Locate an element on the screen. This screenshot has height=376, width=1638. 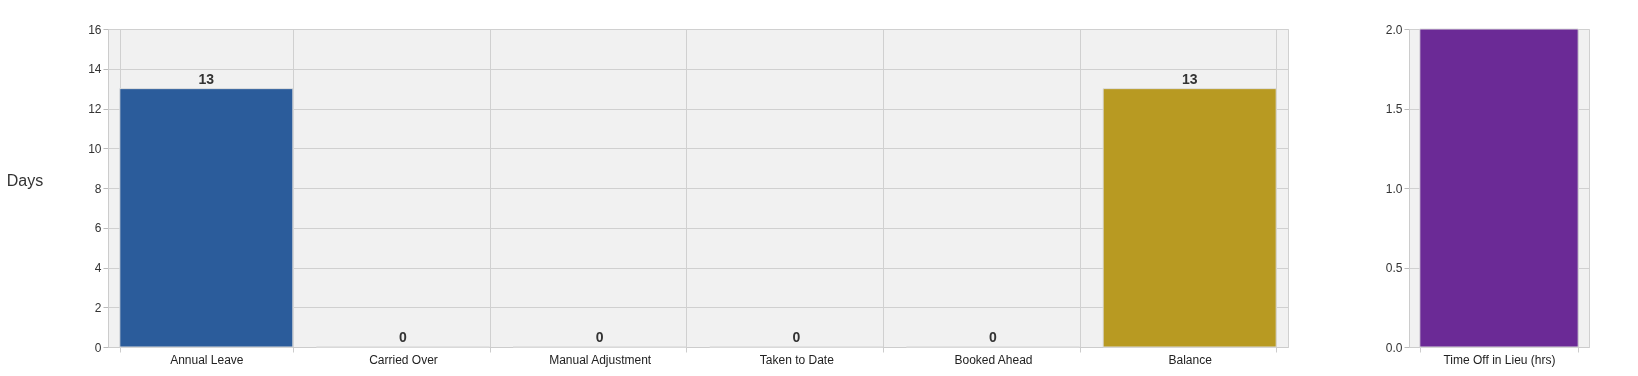
x-tick-label: Manual Adjustment is located at coordinates (600, 359).